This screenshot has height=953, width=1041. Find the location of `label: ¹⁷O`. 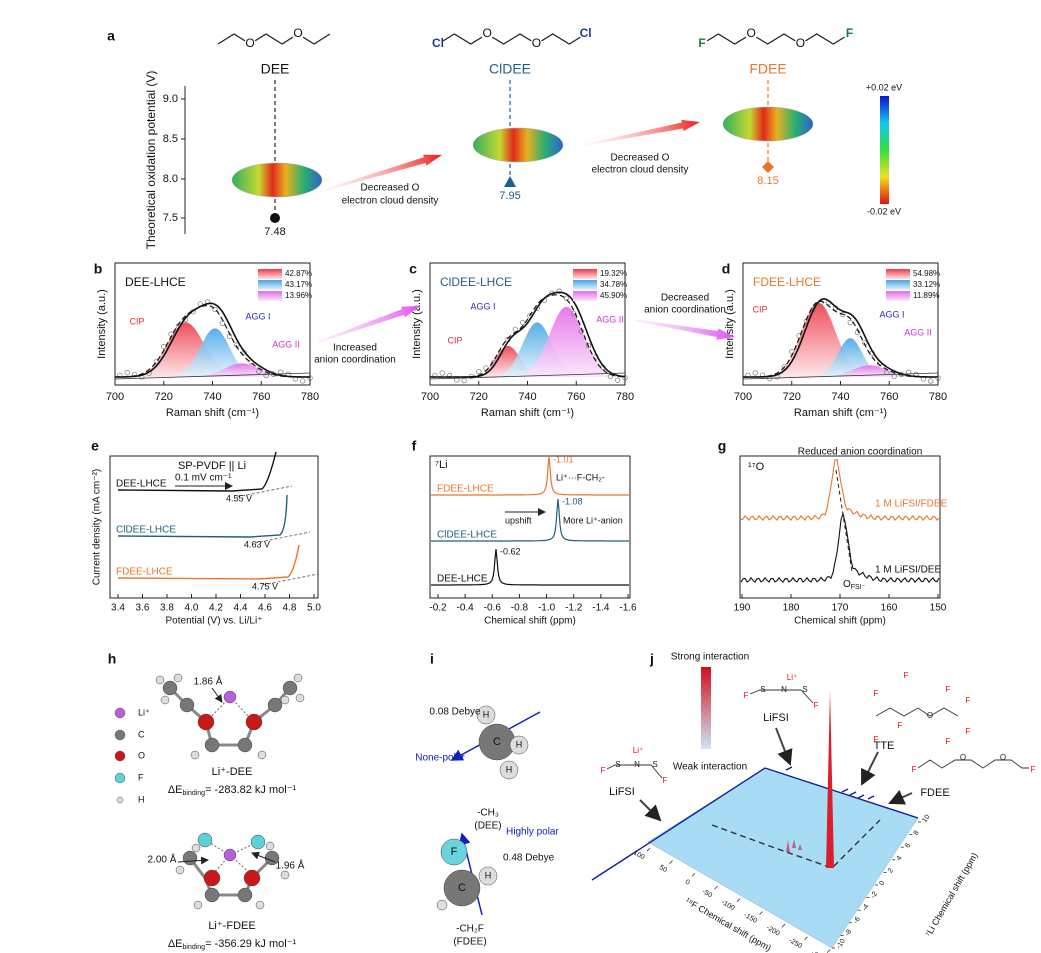

label: ¹⁷O is located at coordinates (756, 467).